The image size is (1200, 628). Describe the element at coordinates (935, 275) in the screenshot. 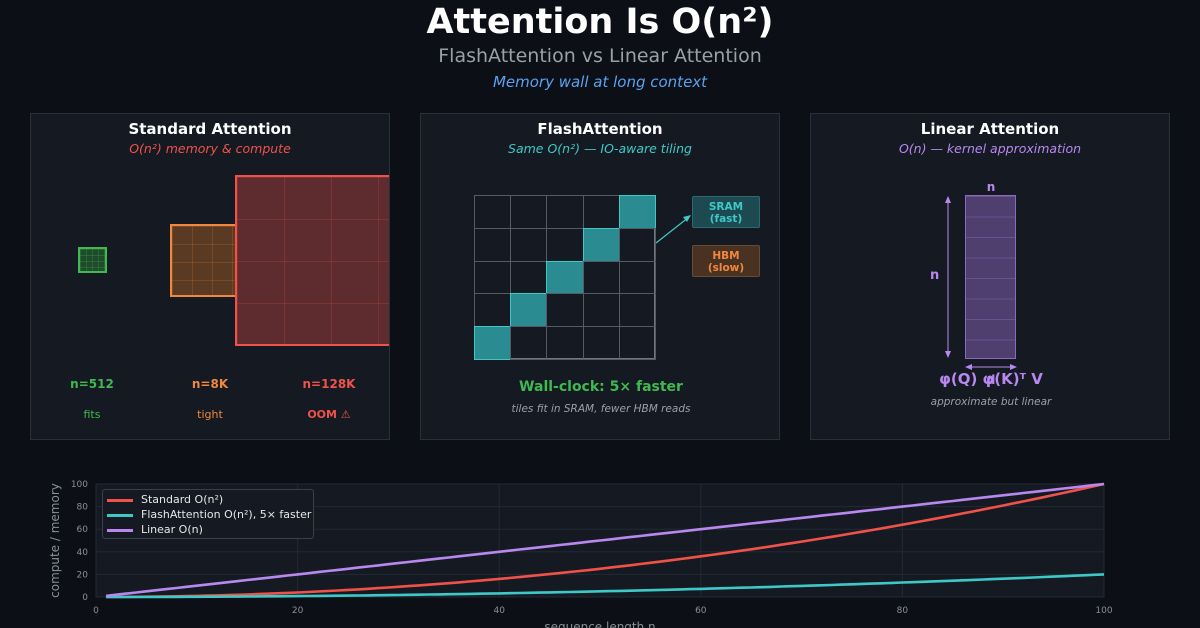

I see `dim-left-label: n` at that location.